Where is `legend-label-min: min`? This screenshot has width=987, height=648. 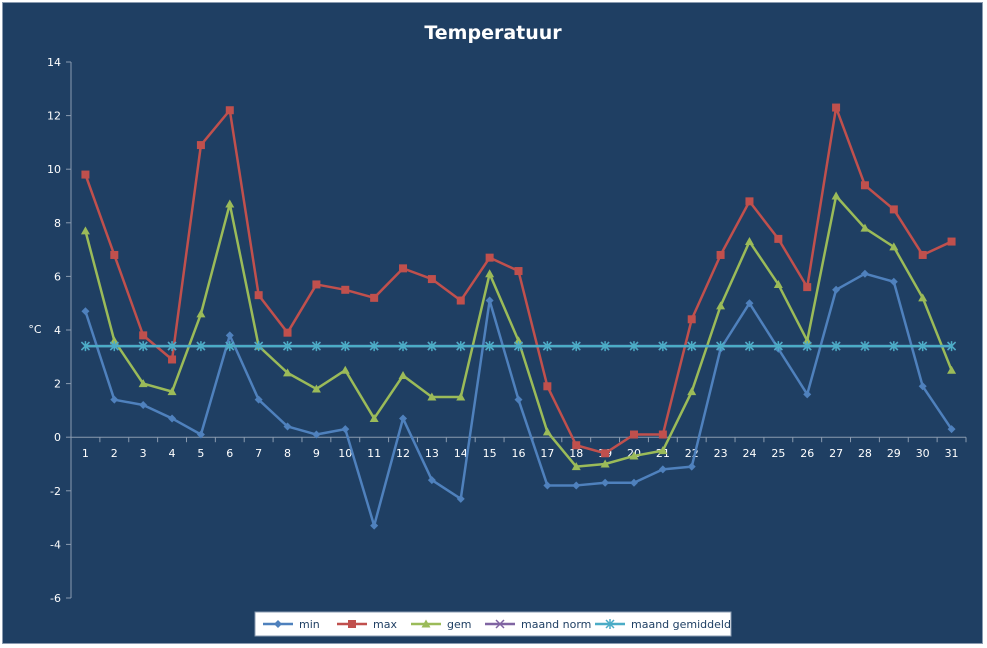
legend-label-min: min is located at coordinates (309, 624).